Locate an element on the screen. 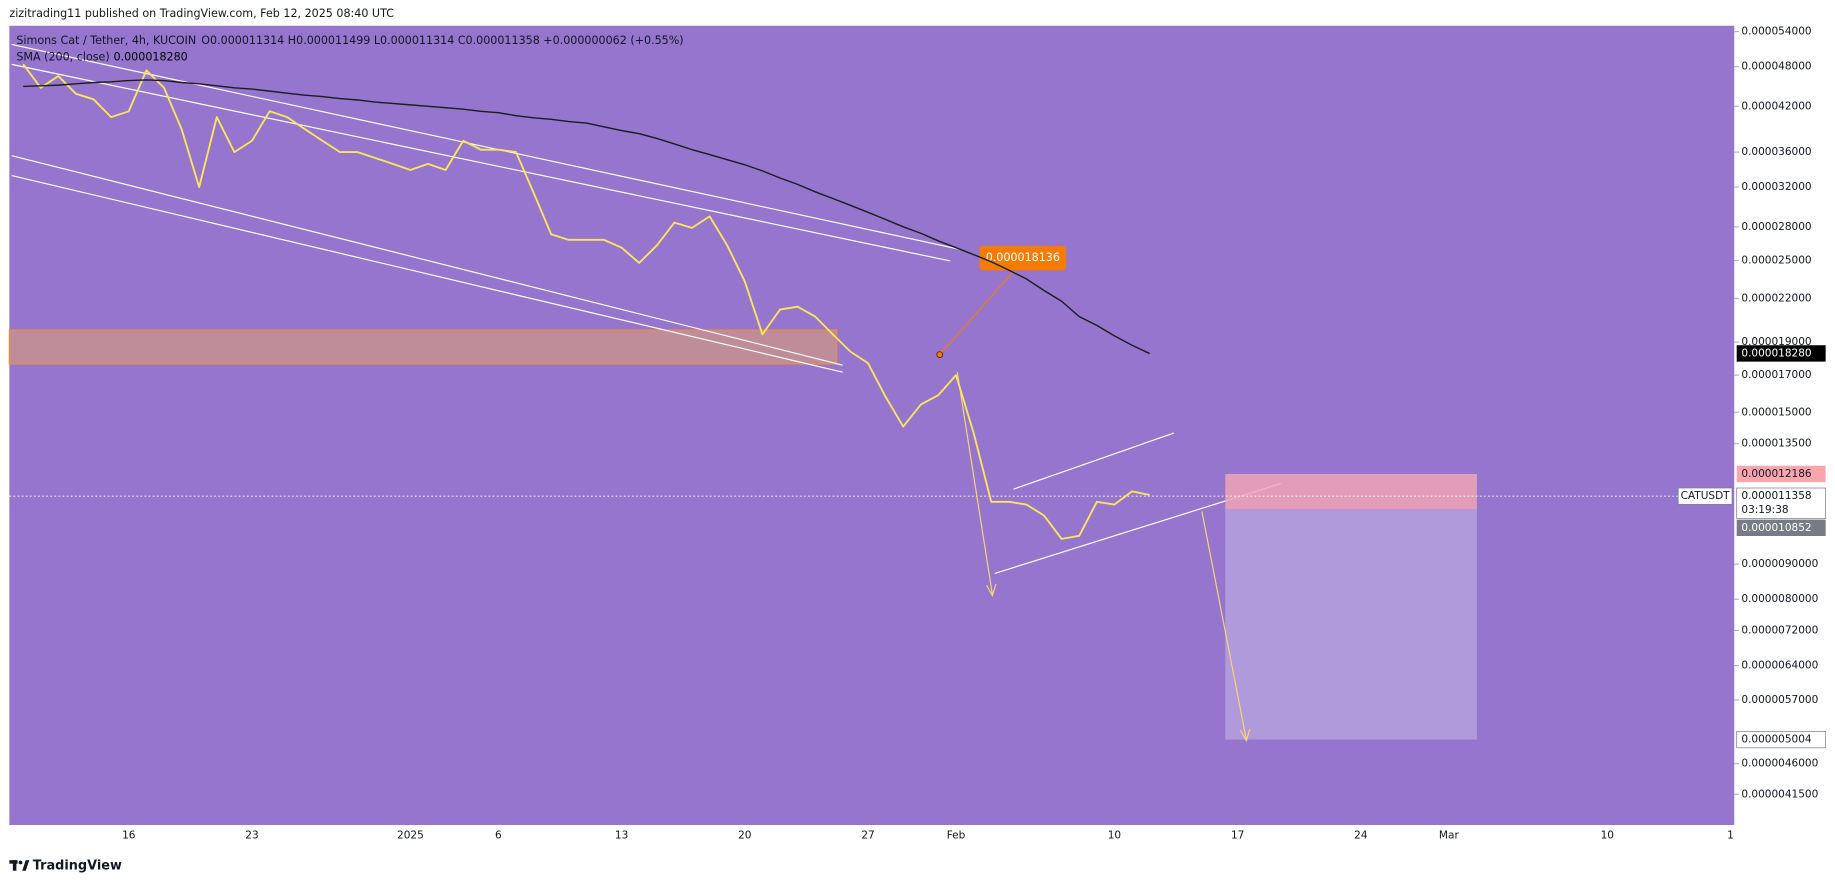 The image size is (1835, 883). wedge-line is located at coordinates (1093, 461).